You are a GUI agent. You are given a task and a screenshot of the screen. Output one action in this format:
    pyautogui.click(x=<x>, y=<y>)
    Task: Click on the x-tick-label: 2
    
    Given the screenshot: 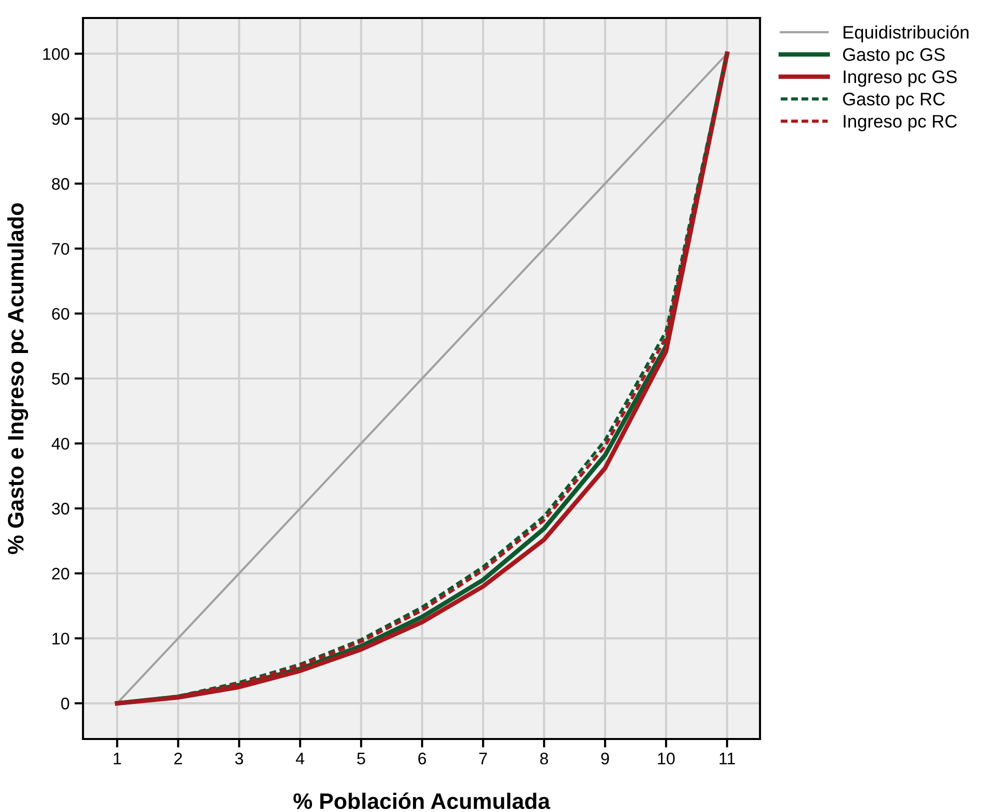 What is the action you would take?
    pyautogui.click(x=178, y=758)
    